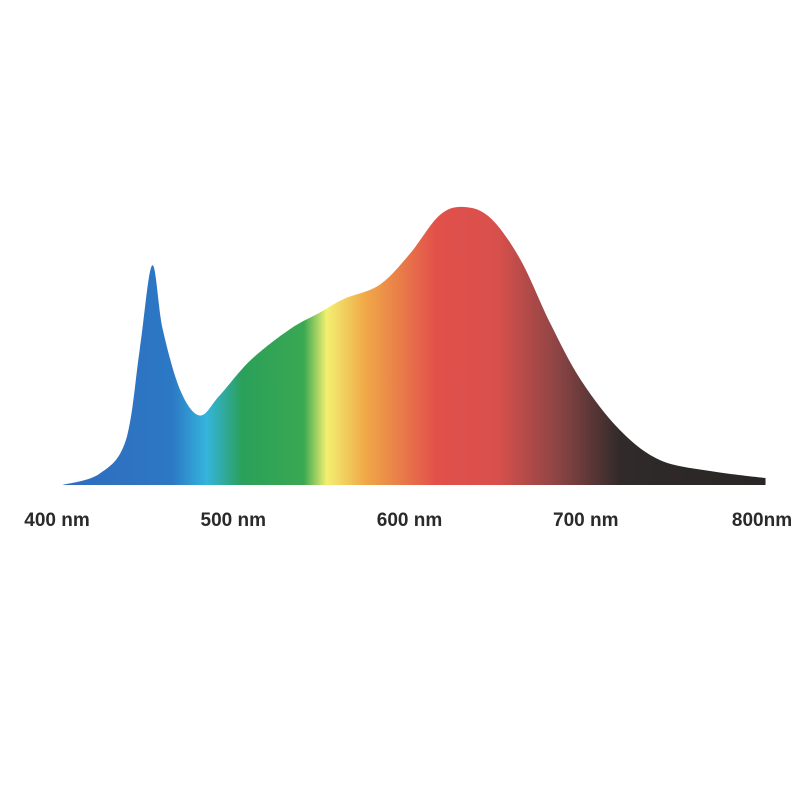 The height and width of the screenshot is (800, 800). I want to click on x-tick-label: 800nm, so click(762, 520).